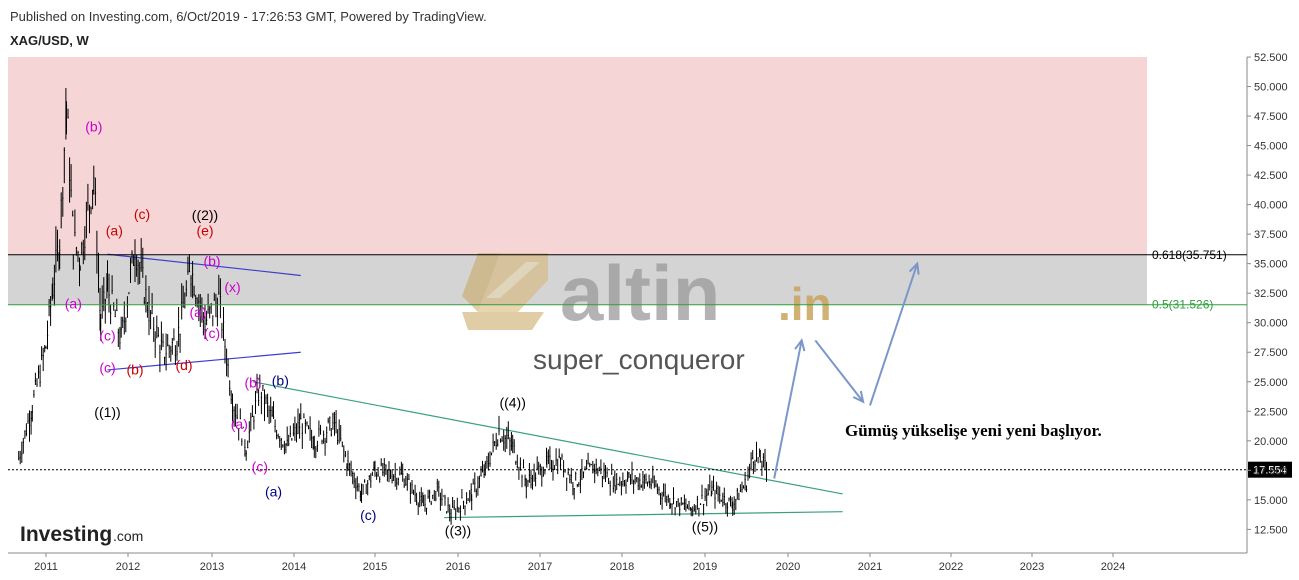  What do you see at coordinates (294, 567) in the screenshot?
I see `x-tick-label: 2014` at bounding box center [294, 567].